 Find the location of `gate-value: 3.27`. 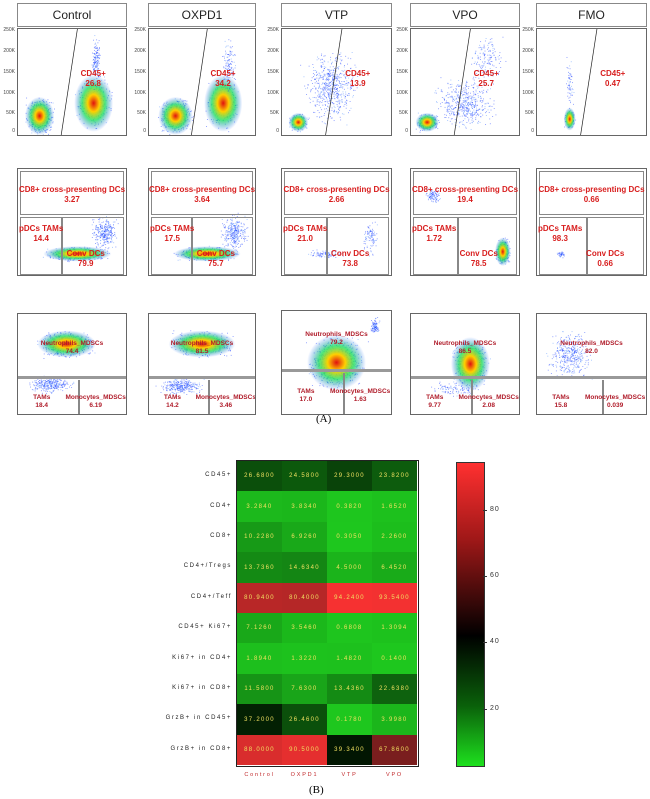

gate-value: 3.27 is located at coordinates (72, 199).